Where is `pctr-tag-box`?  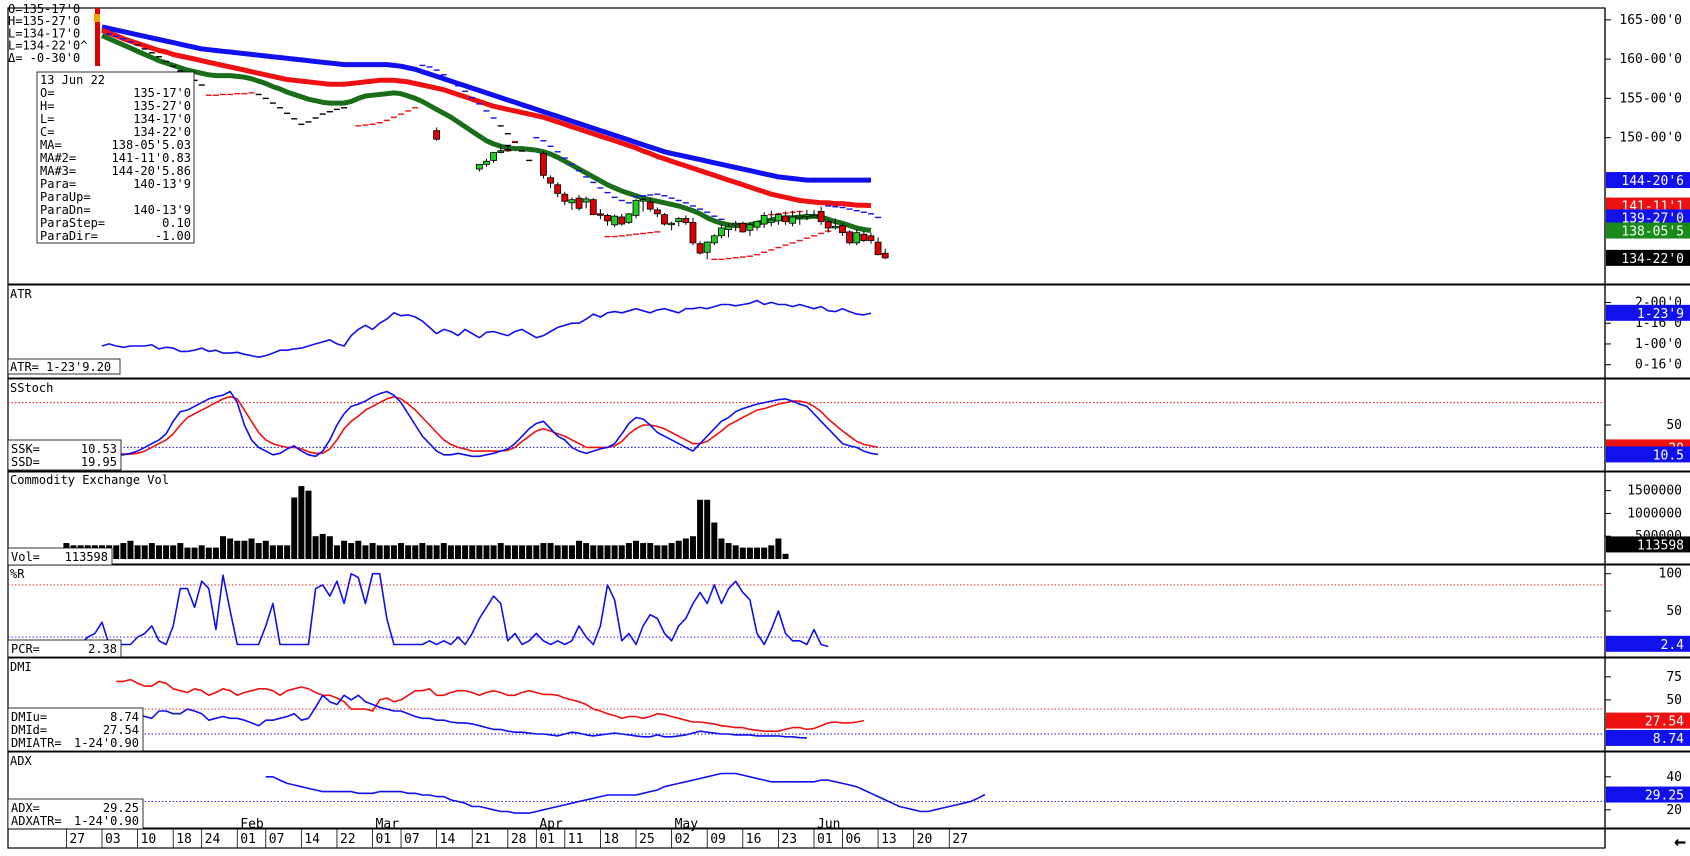 pctr-tag-box is located at coordinates (1648, 643).